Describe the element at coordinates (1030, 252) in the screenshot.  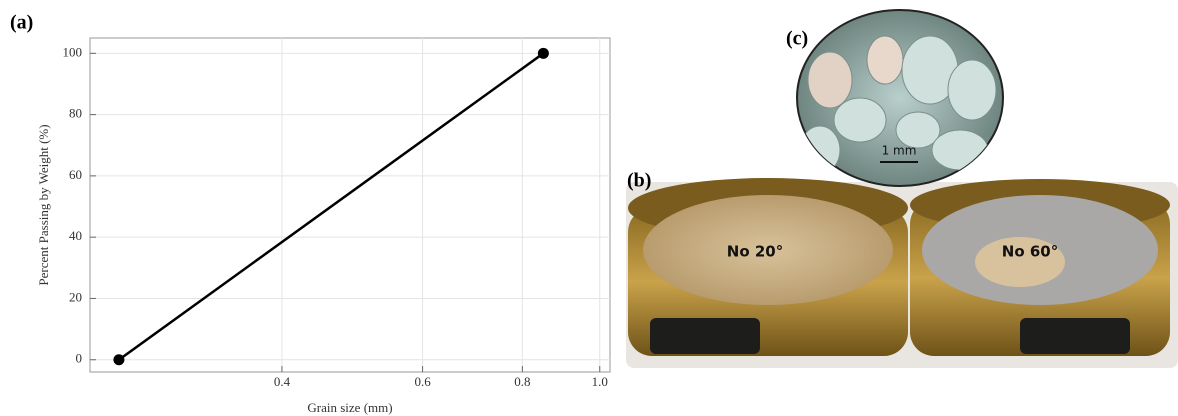
I see `photo-label: No 60°` at that location.